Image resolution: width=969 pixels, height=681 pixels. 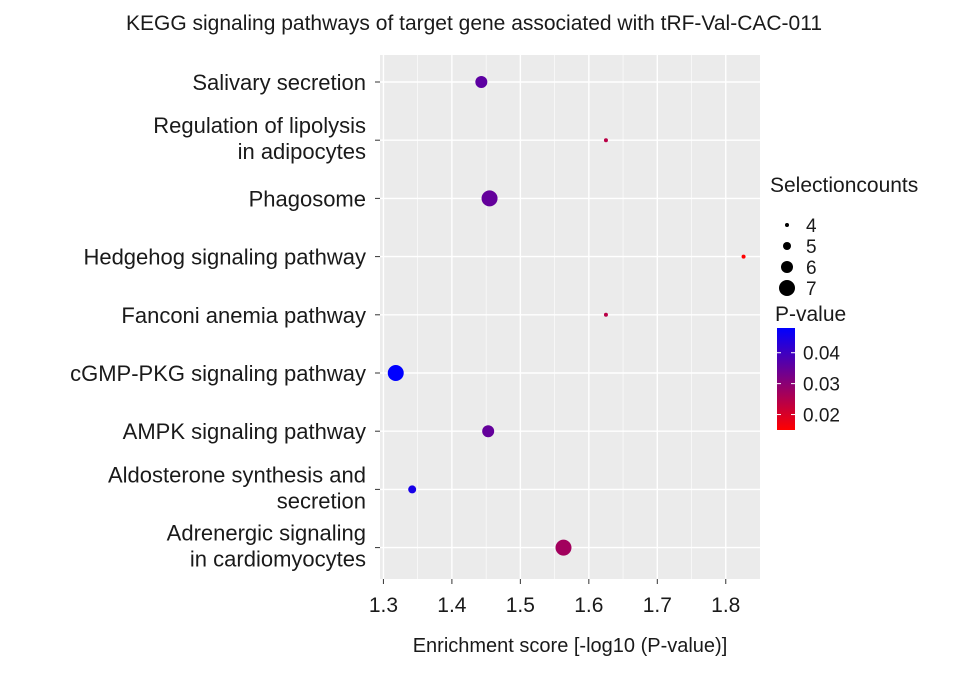 What do you see at coordinates (302, 151) in the screenshot?
I see `y-tick-label: in adipocytes` at bounding box center [302, 151].